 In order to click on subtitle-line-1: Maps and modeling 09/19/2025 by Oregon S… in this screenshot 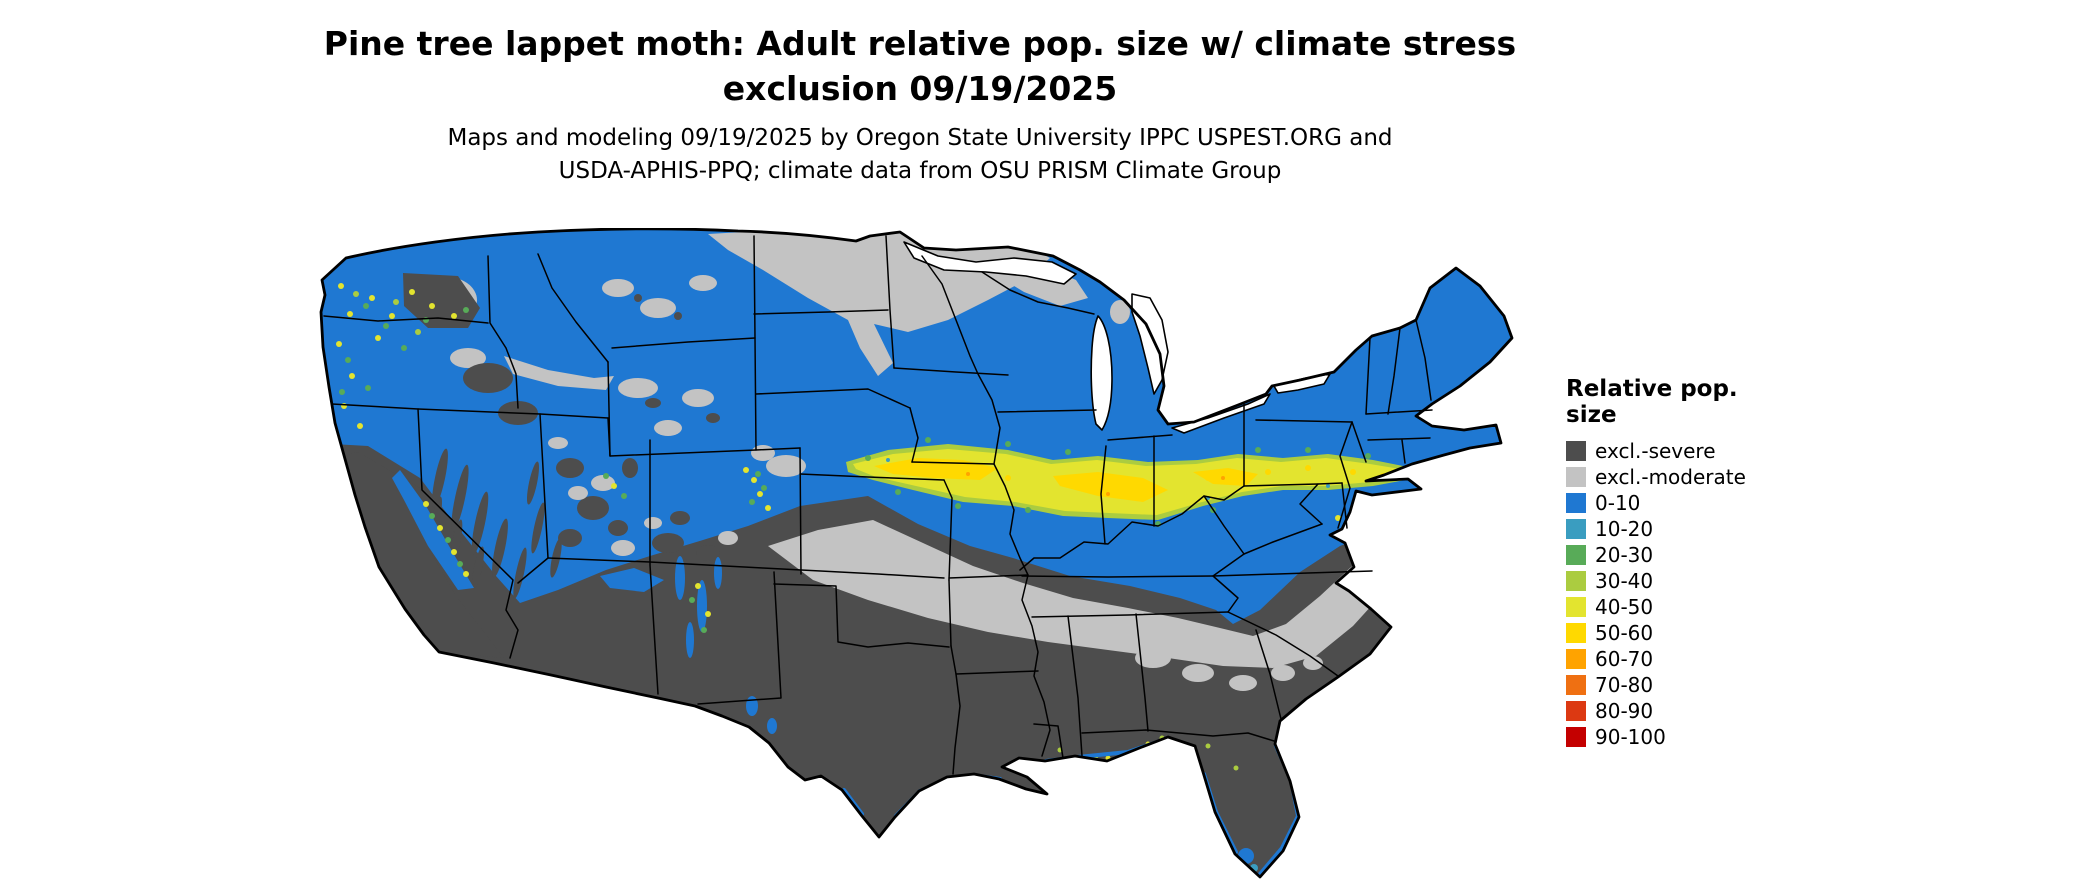, I will do `click(920, 138)`.